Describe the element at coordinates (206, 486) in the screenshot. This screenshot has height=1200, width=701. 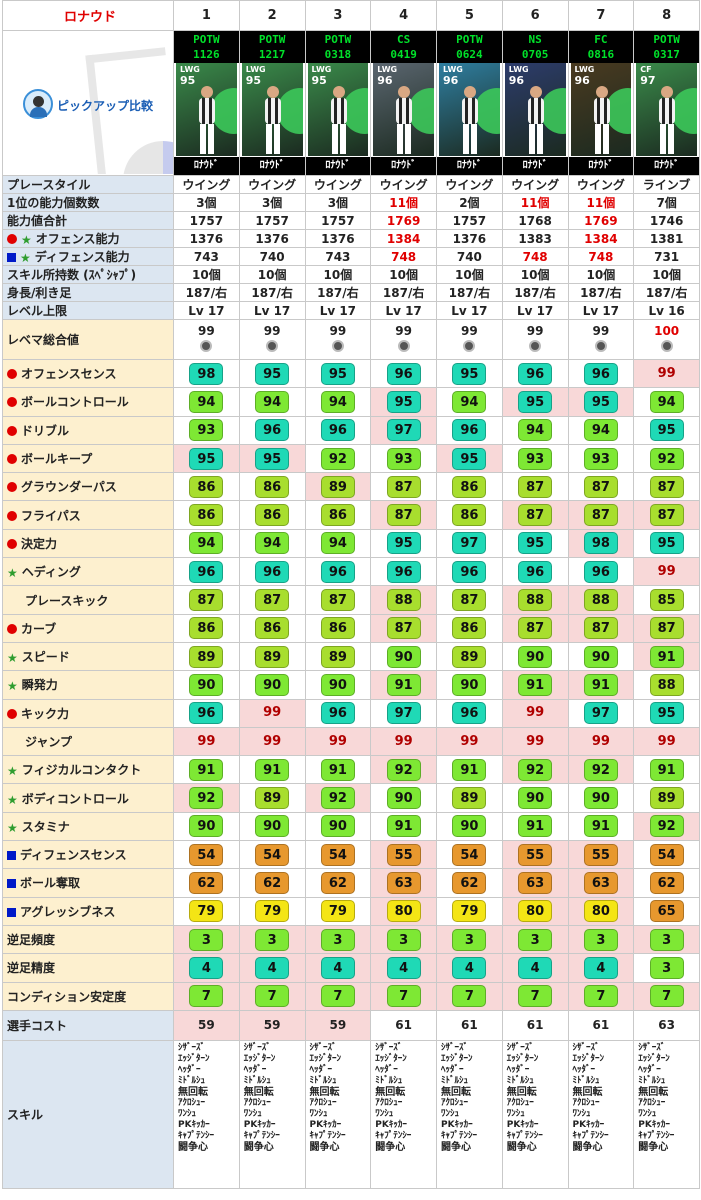
I see `stat-badge: 86` at that location.